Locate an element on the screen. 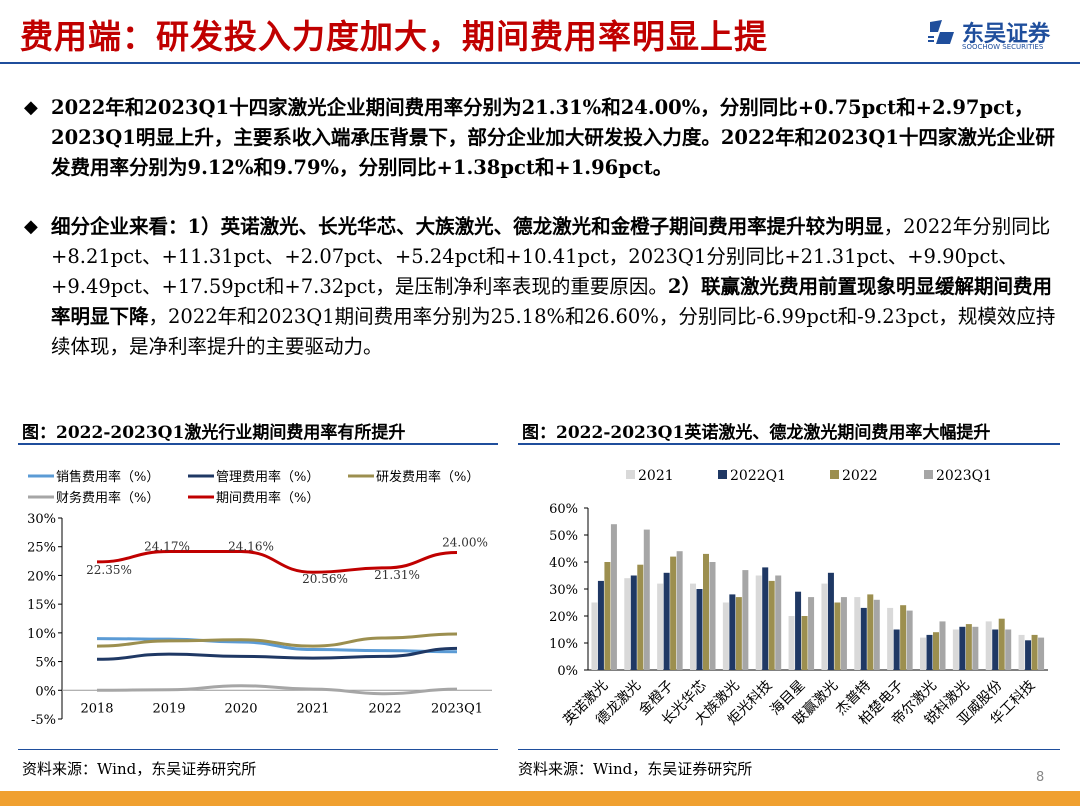 The width and height of the screenshot is (1080, 806). data-label: 24.17% is located at coordinates (167, 546).